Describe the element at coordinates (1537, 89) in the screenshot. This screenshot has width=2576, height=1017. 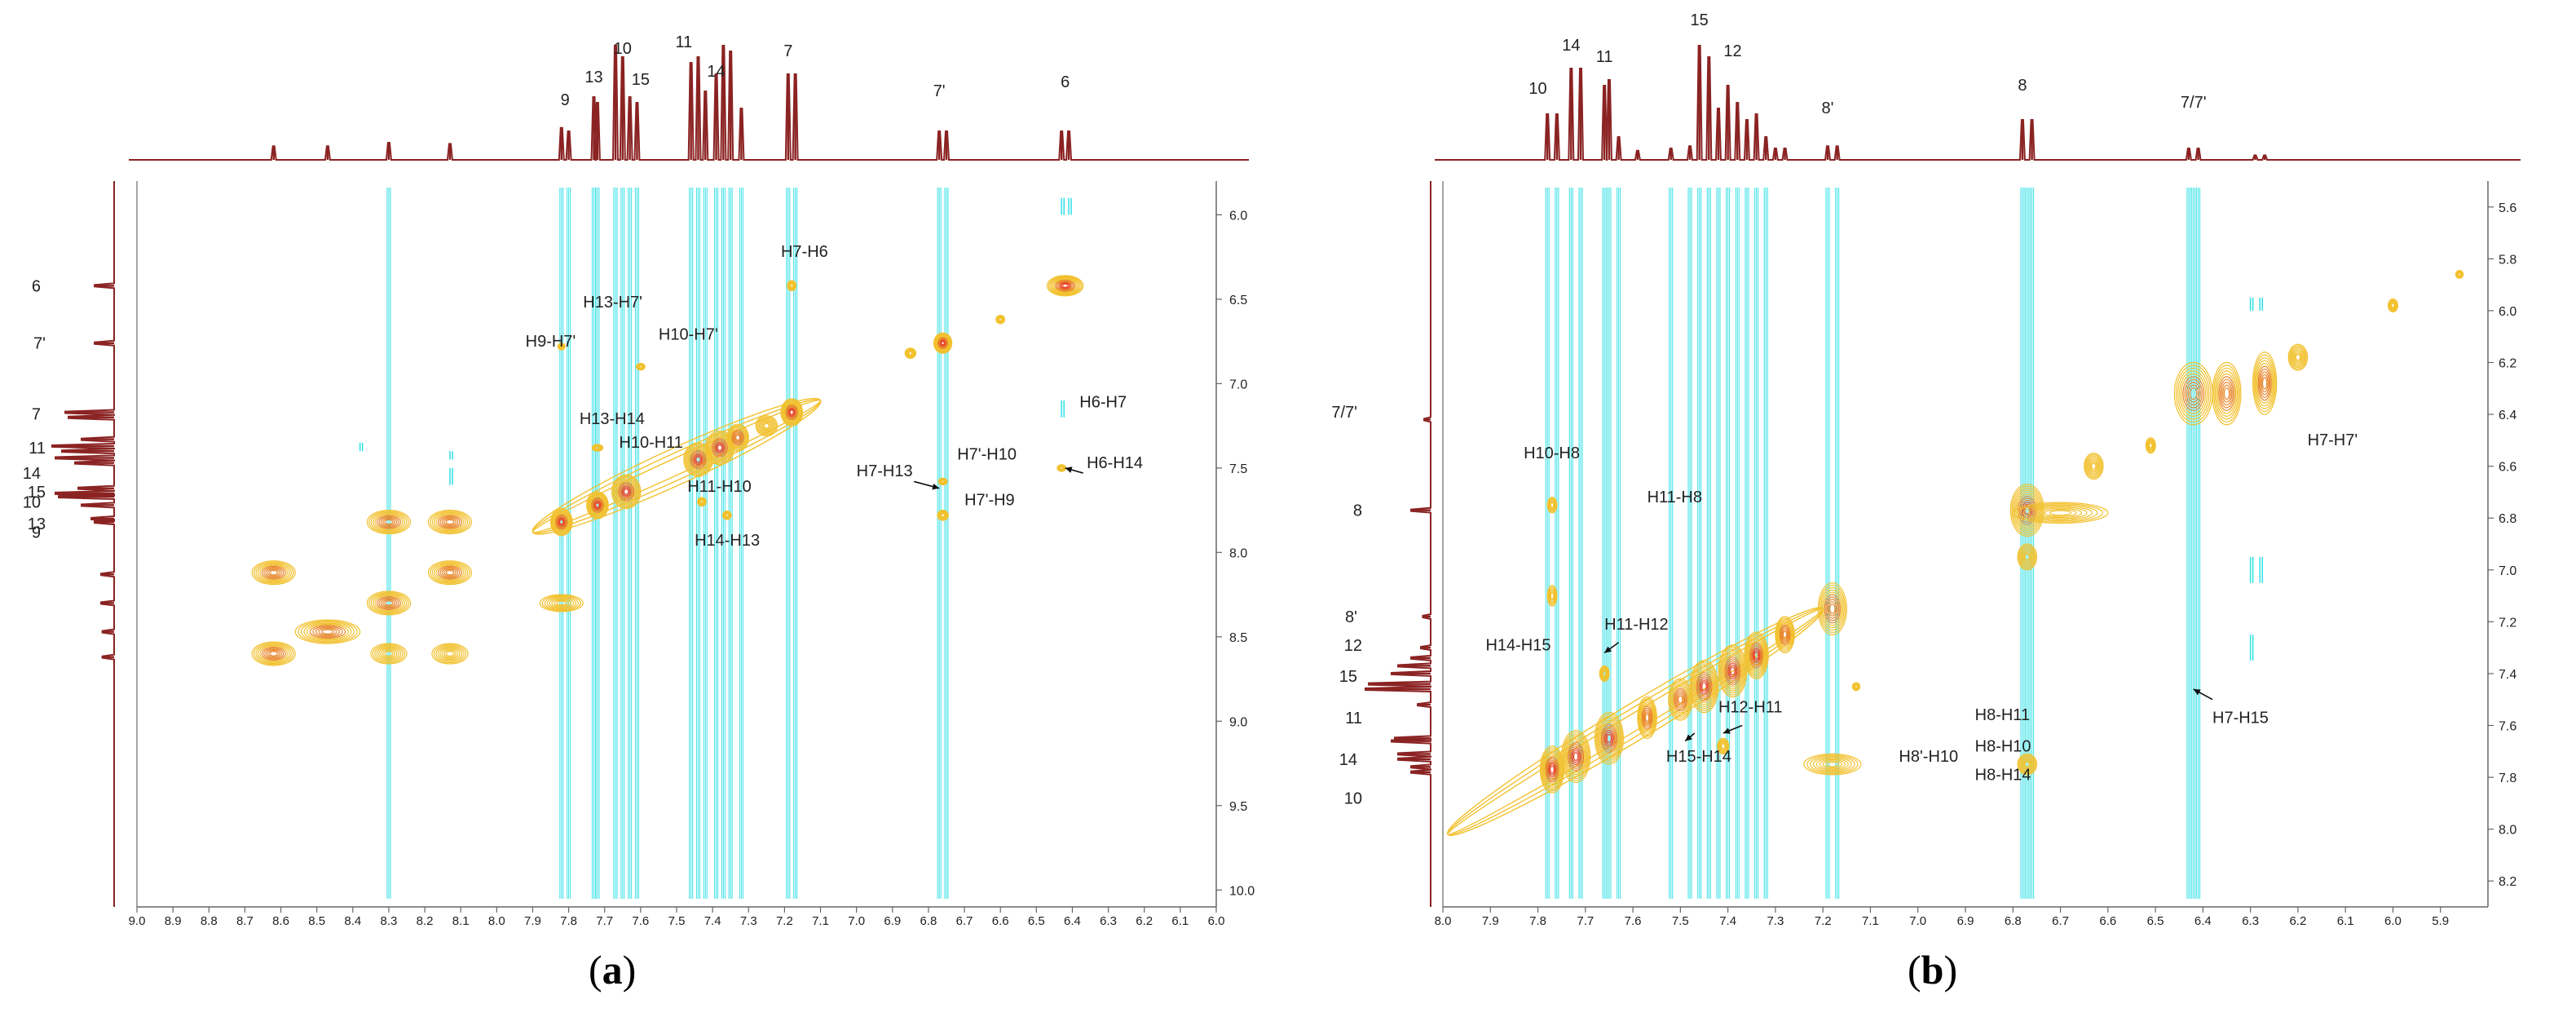
I see `top-peak-label: 10` at that location.